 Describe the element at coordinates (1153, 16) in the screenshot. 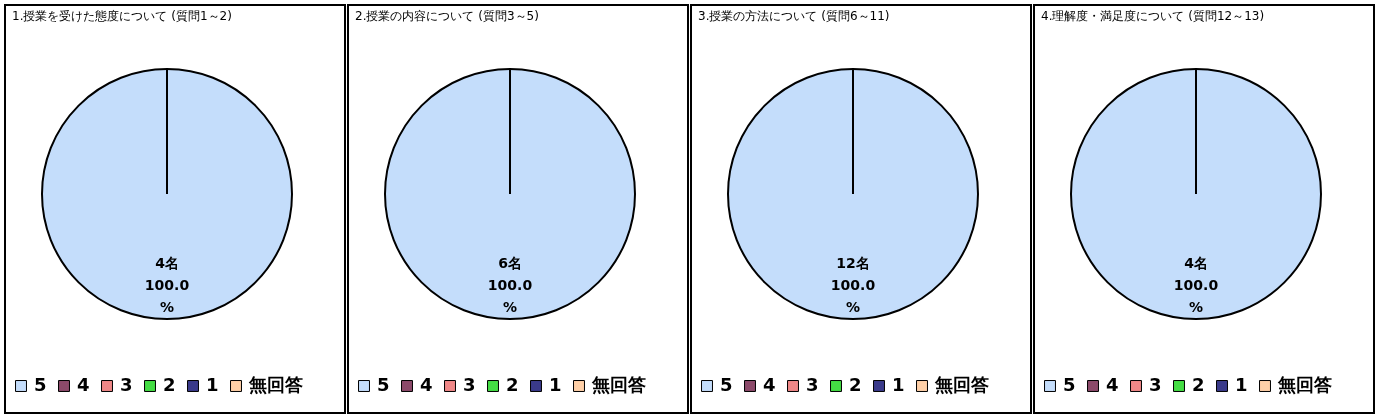

I see `chart-title: 4.理解度・満足度について (質問12～13)` at that location.